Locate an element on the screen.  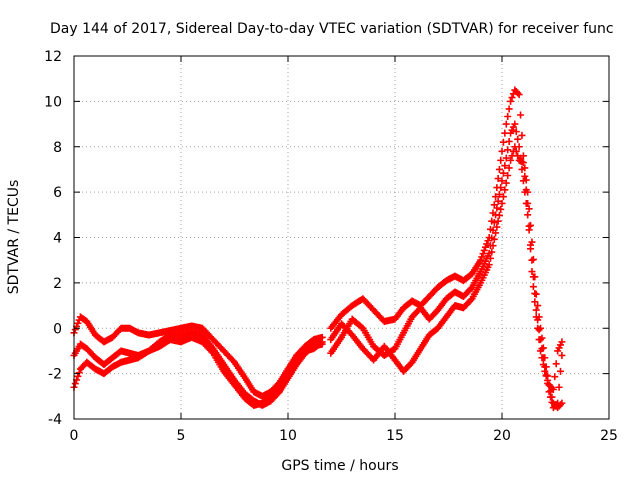
series-trace-b is located at coordinates (198, 369).